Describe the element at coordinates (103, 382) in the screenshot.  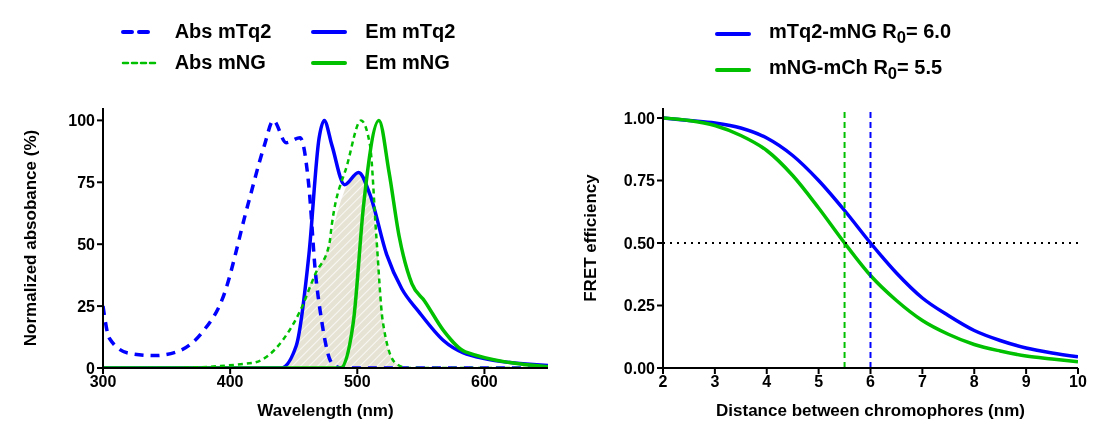
I see `x-tick-label: 300` at that location.